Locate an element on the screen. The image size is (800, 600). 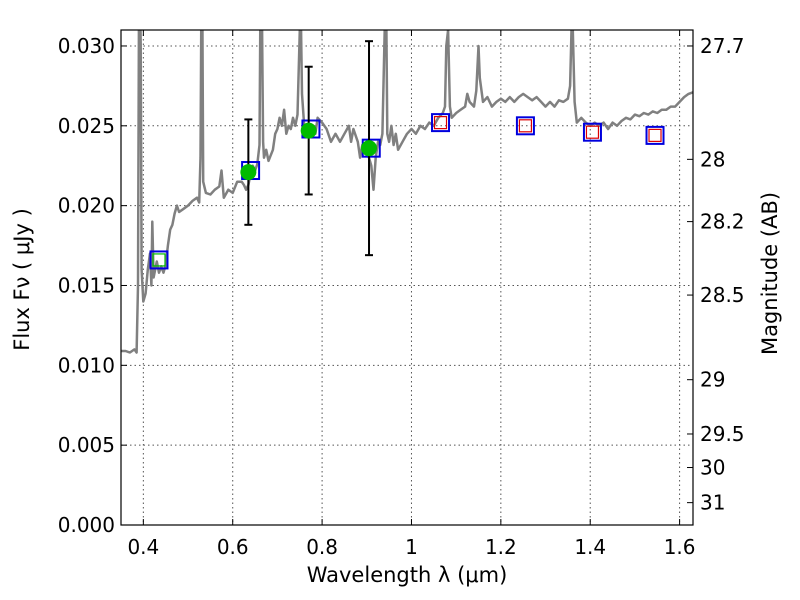
y-tick-label: 0.010 is located at coordinates (86, 365).